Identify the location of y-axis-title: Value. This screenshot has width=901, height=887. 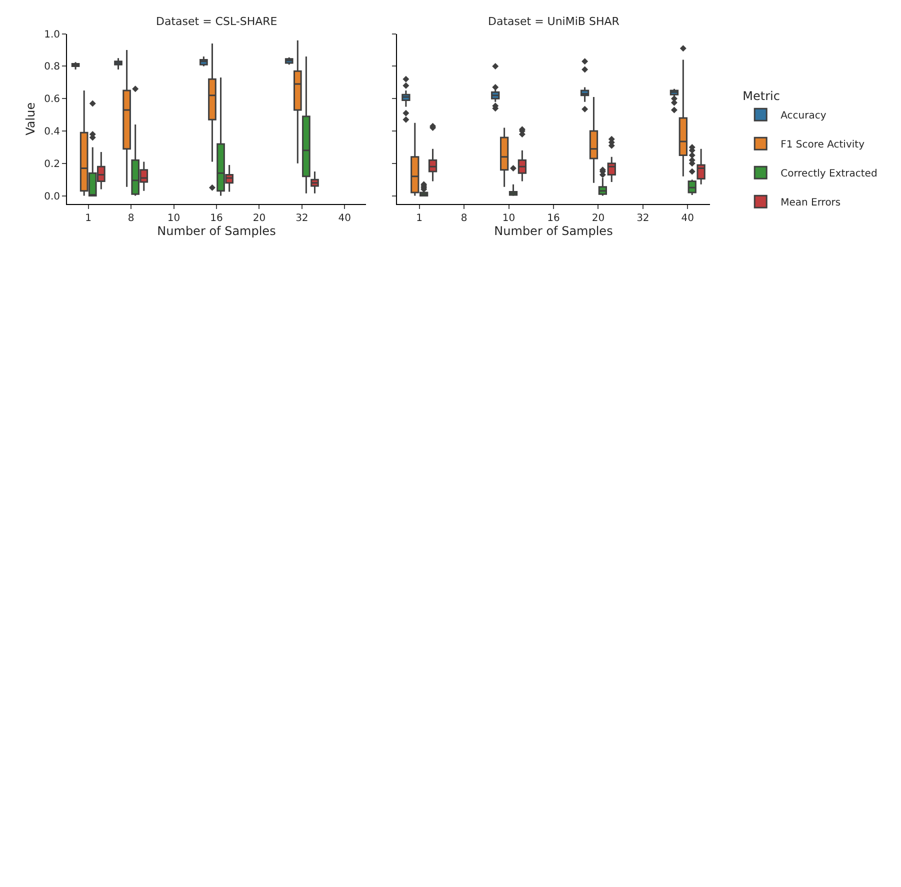
(30, 119).